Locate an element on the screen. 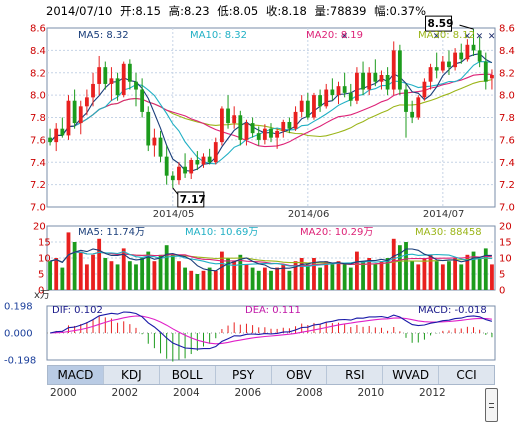 The height and width of the screenshot is (431, 521). volume-legend-ma30: MA30: 88458 is located at coordinates (448, 232).